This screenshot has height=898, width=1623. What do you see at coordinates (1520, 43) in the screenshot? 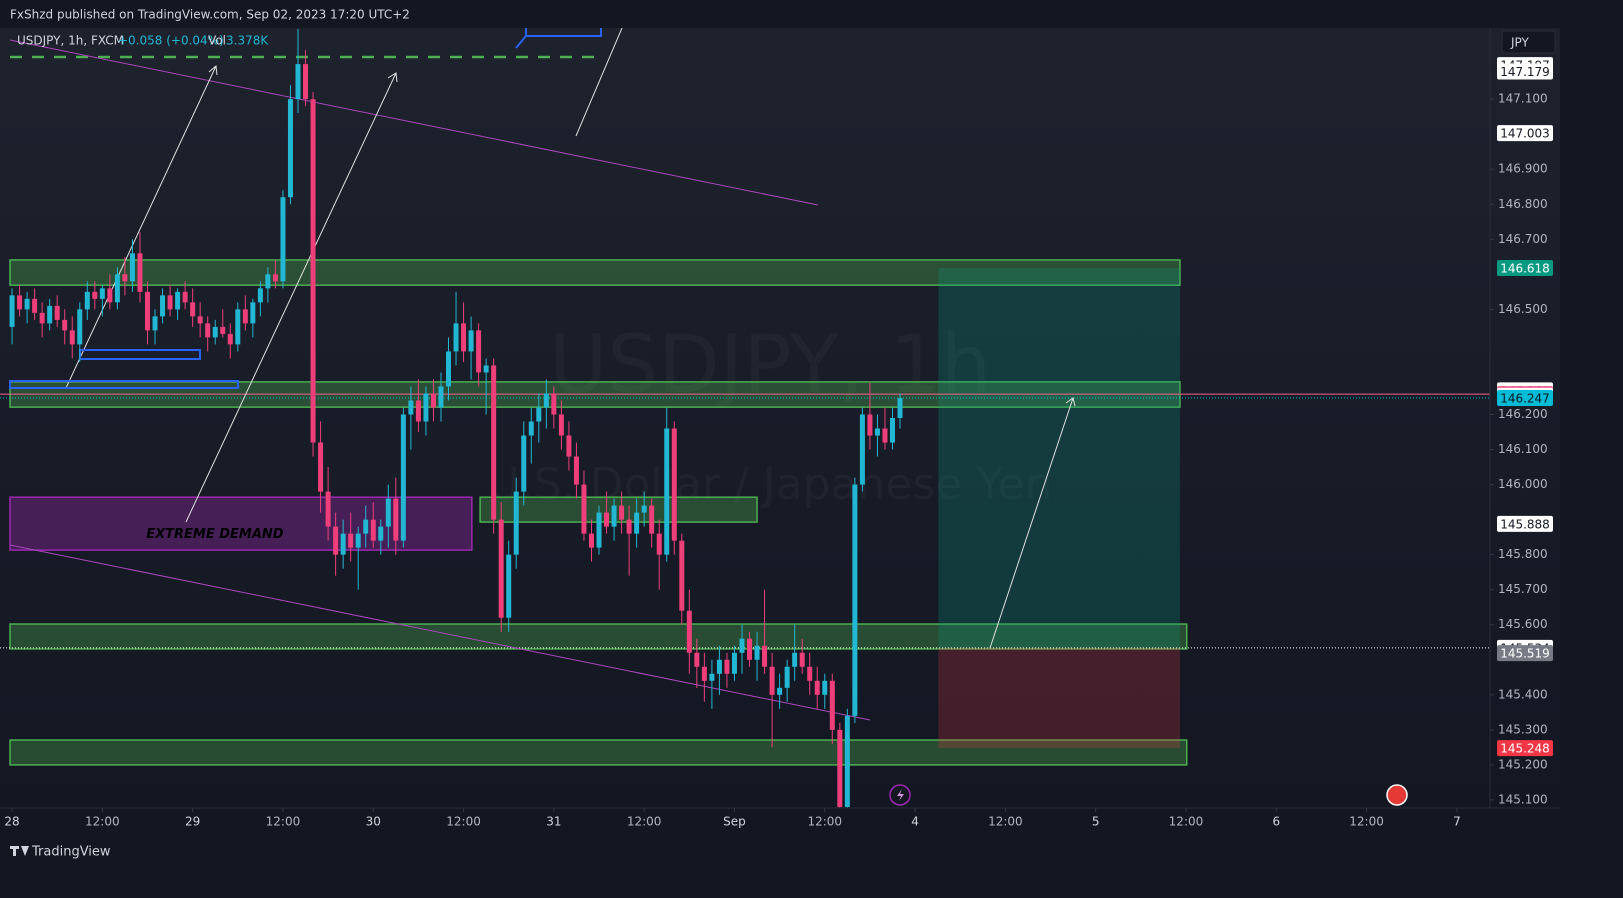
I see `currency: JPY` at bounding box center [1520, 43].